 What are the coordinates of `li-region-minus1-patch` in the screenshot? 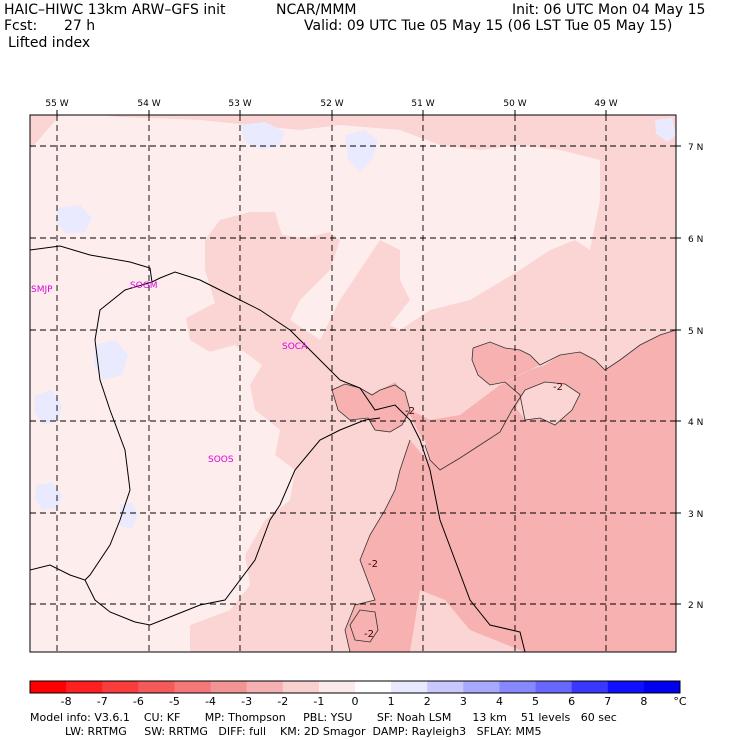 It's located at (548, 403).